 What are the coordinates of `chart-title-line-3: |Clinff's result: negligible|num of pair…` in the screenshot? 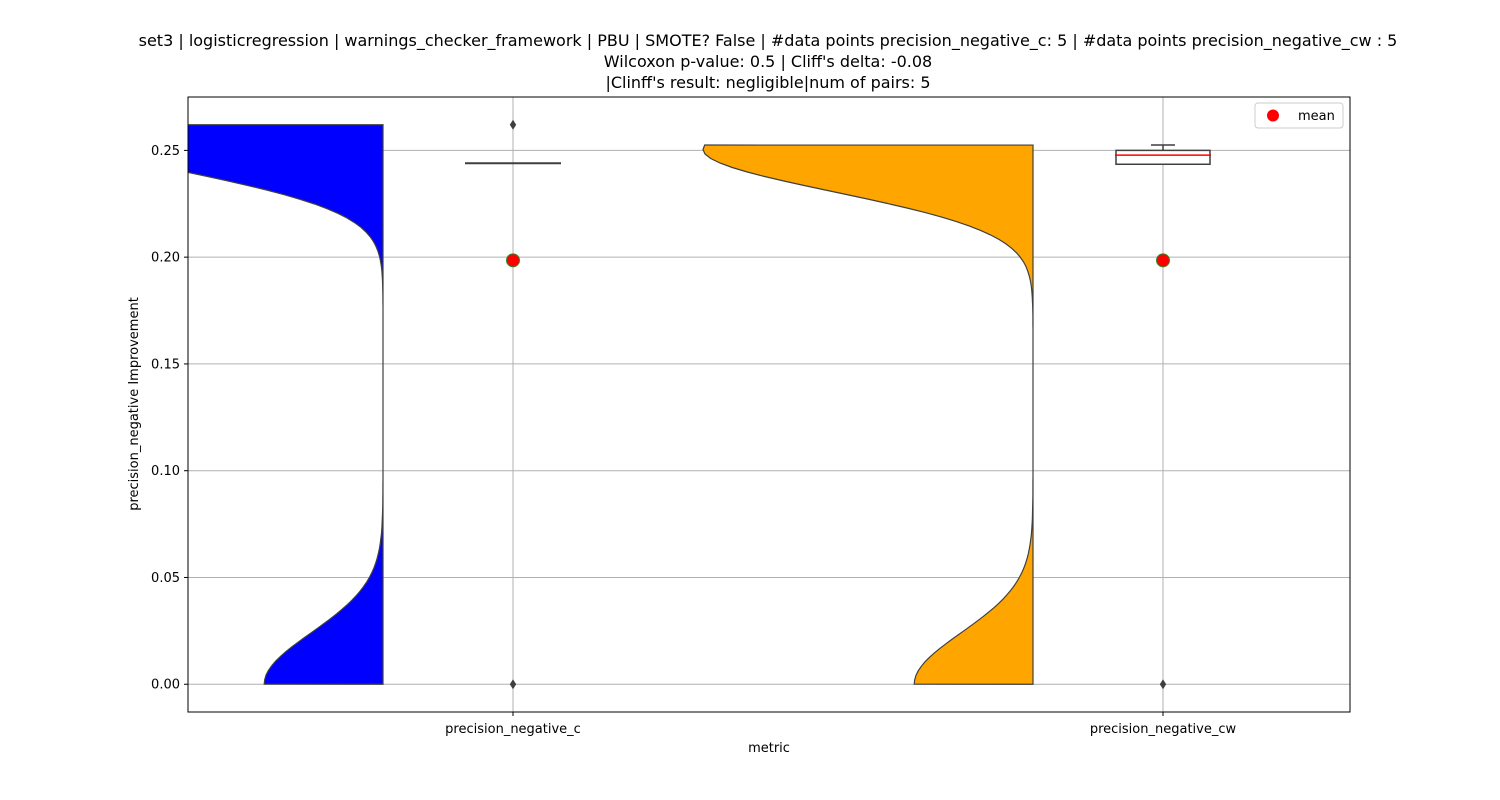 It's located at (767, 82).